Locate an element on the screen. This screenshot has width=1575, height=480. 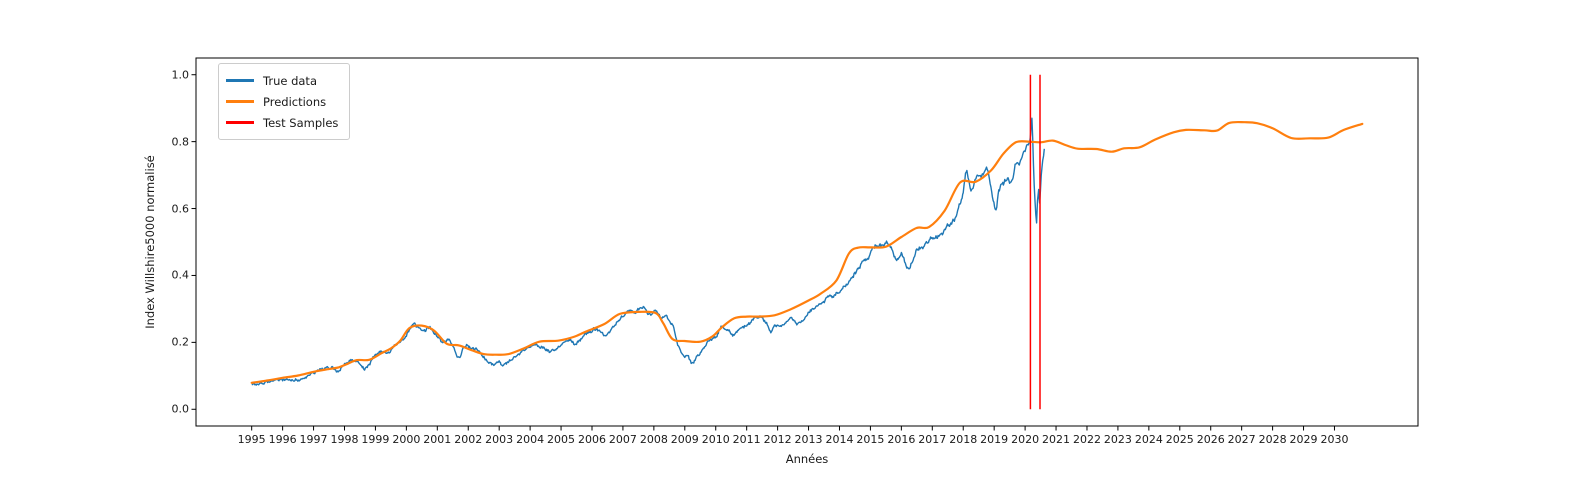
x-tick-label: 2000 is located at coordinates (406, 439).